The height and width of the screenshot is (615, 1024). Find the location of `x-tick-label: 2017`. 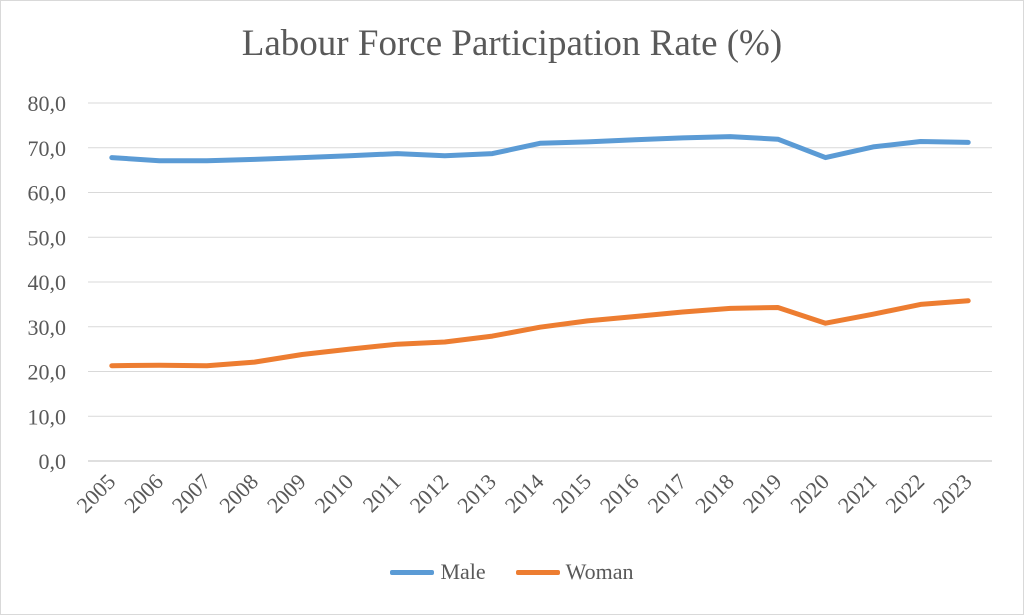

x-tick-label: 2017 is located at coordinates (666, 493).